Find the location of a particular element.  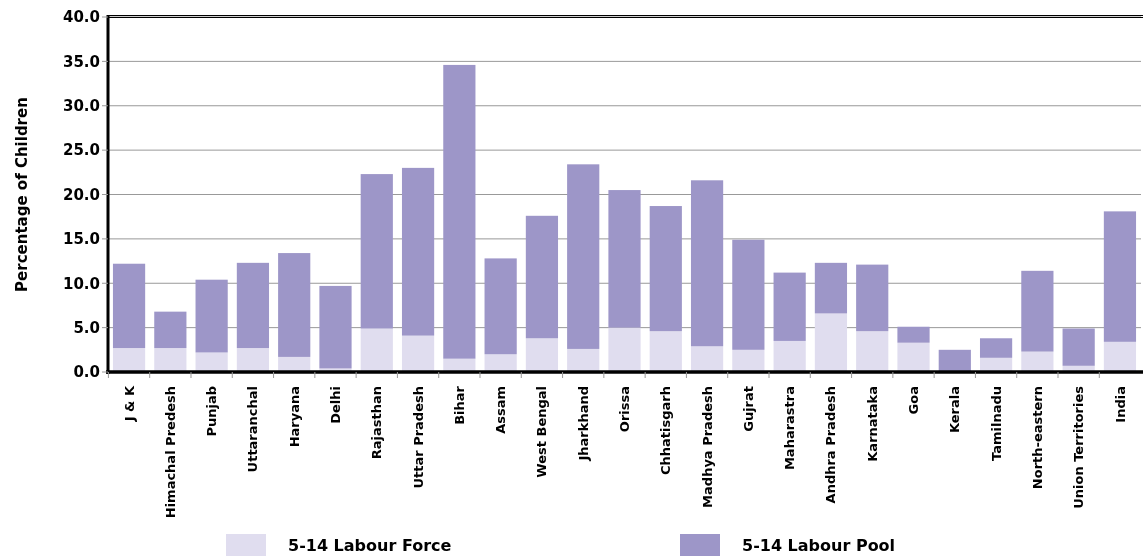

x-tick-label: Maharastra is located at coordinates (790, 428).